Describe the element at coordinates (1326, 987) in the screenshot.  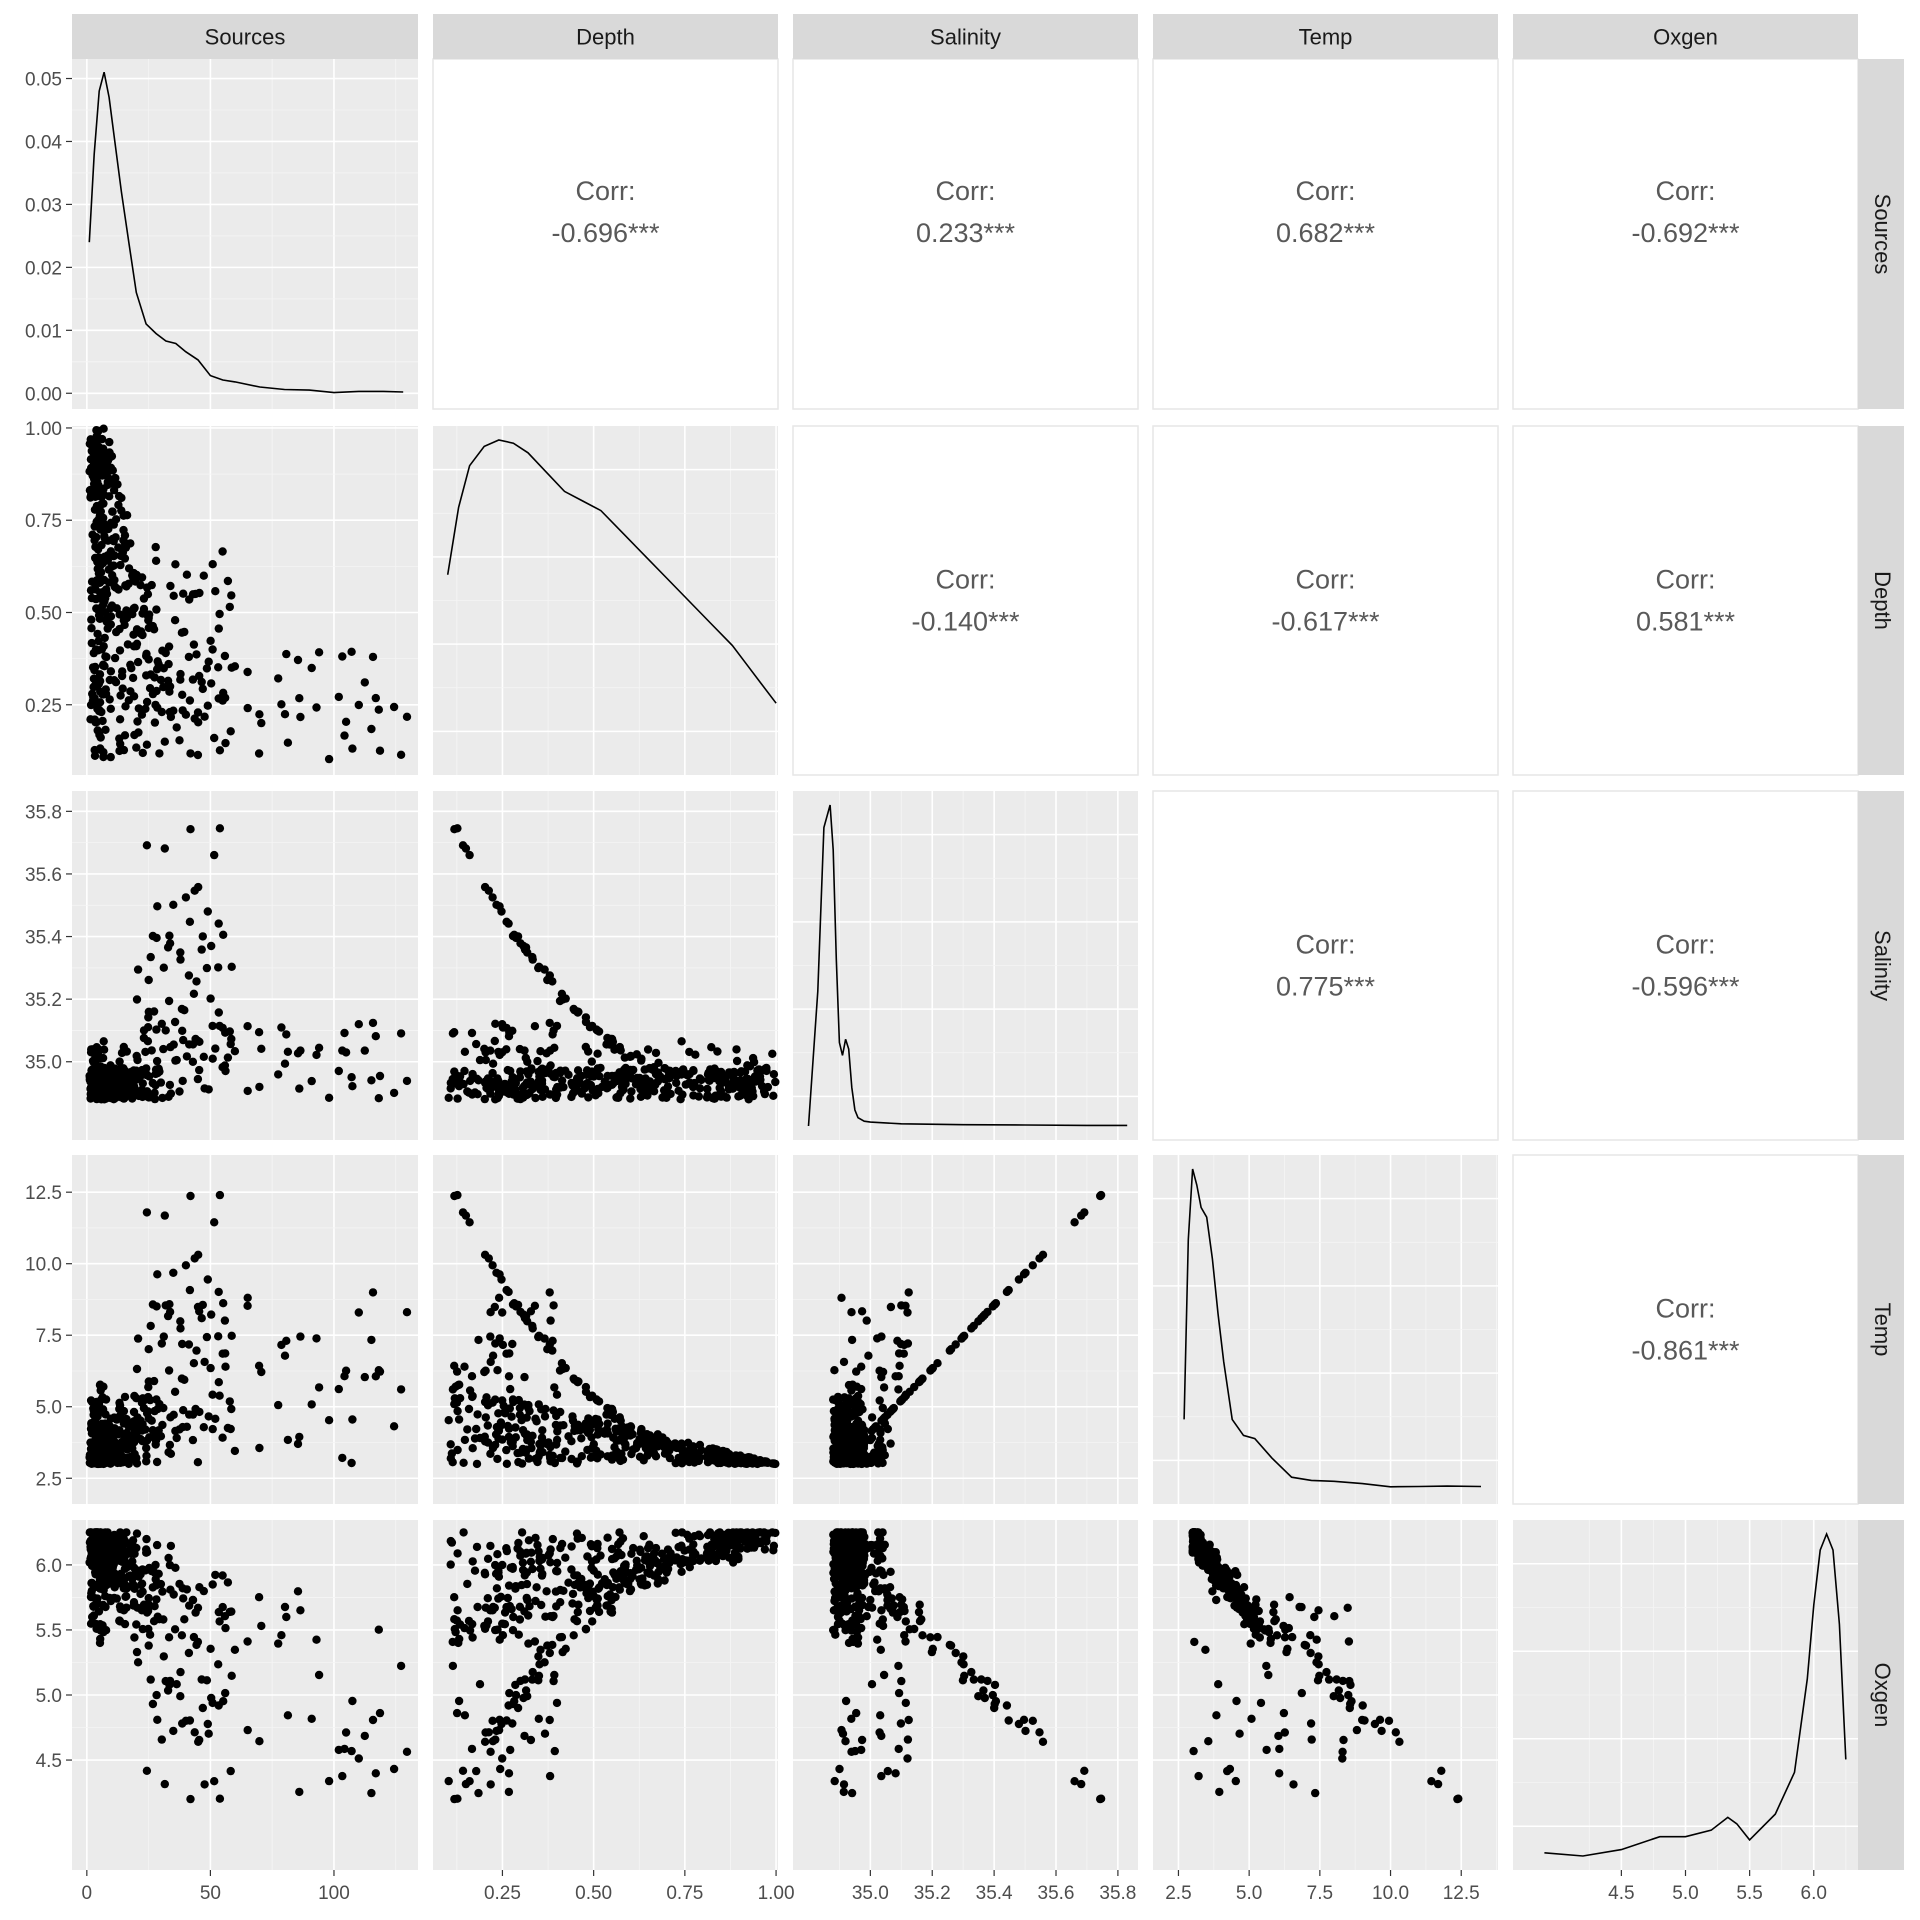
I see `corr-value: 0.775***` at that location.